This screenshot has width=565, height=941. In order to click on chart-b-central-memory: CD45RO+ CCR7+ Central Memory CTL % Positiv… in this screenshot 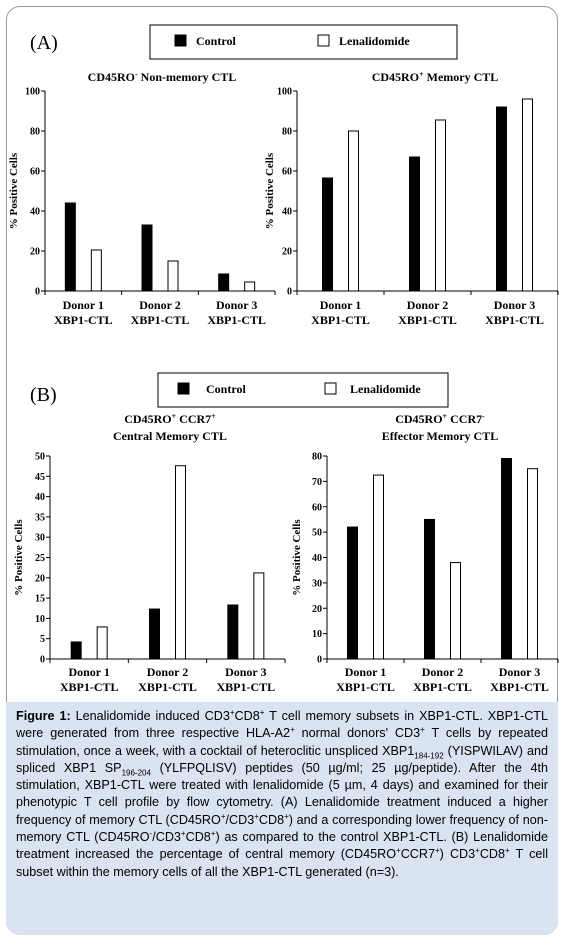, I will do `click(149, 553)`.